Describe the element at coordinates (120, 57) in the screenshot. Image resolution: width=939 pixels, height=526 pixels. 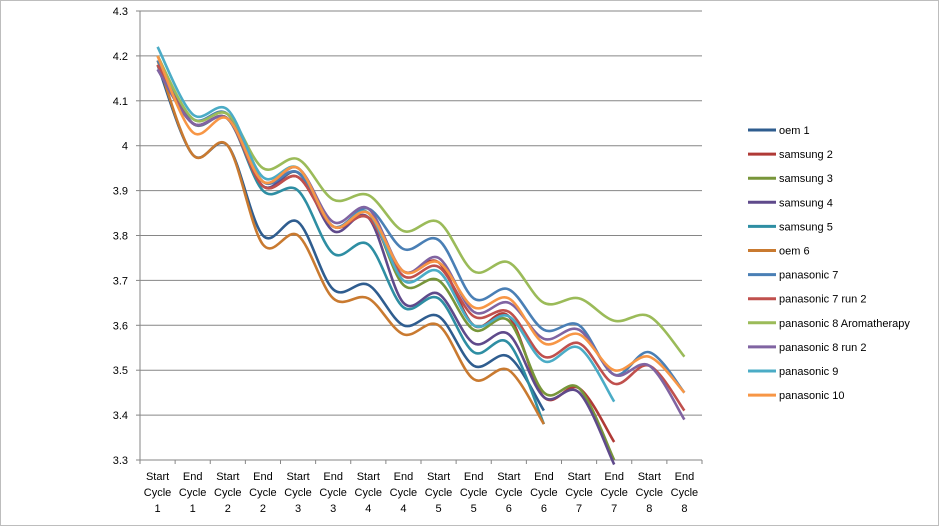
I see `y-tick-label: 4.2` at that location.